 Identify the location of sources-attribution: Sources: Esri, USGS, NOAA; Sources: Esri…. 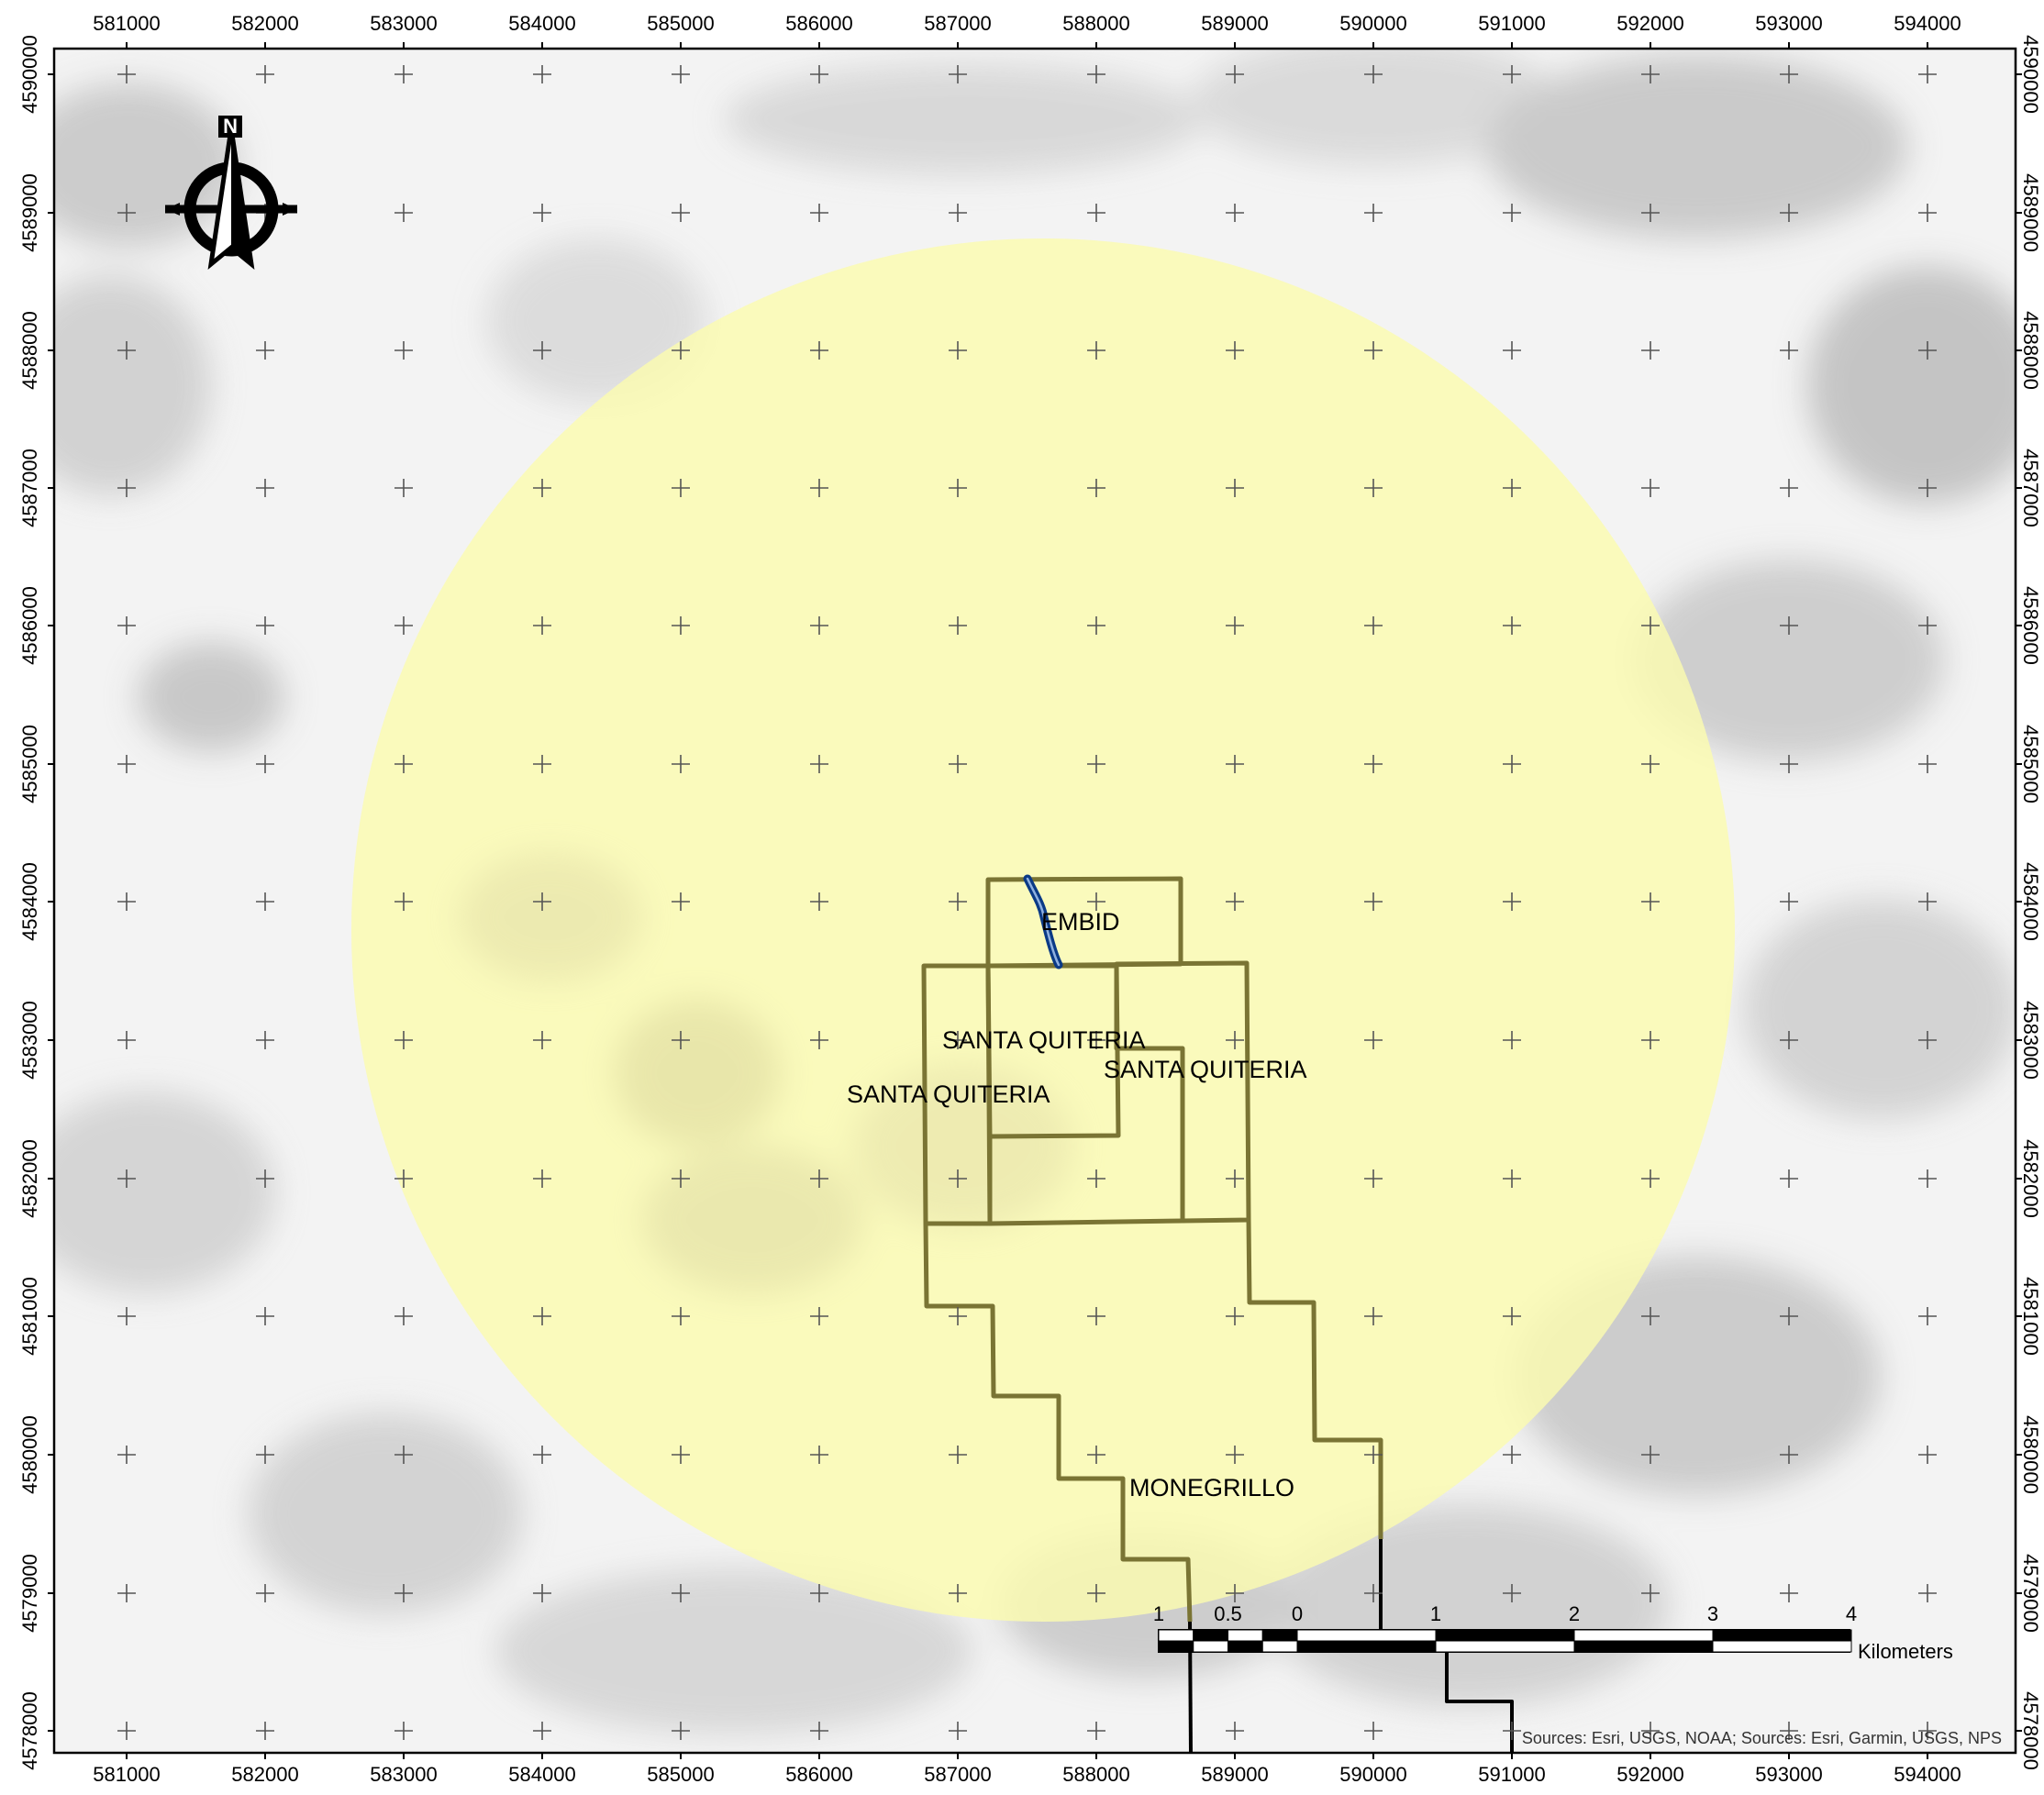
(1762, 1738).